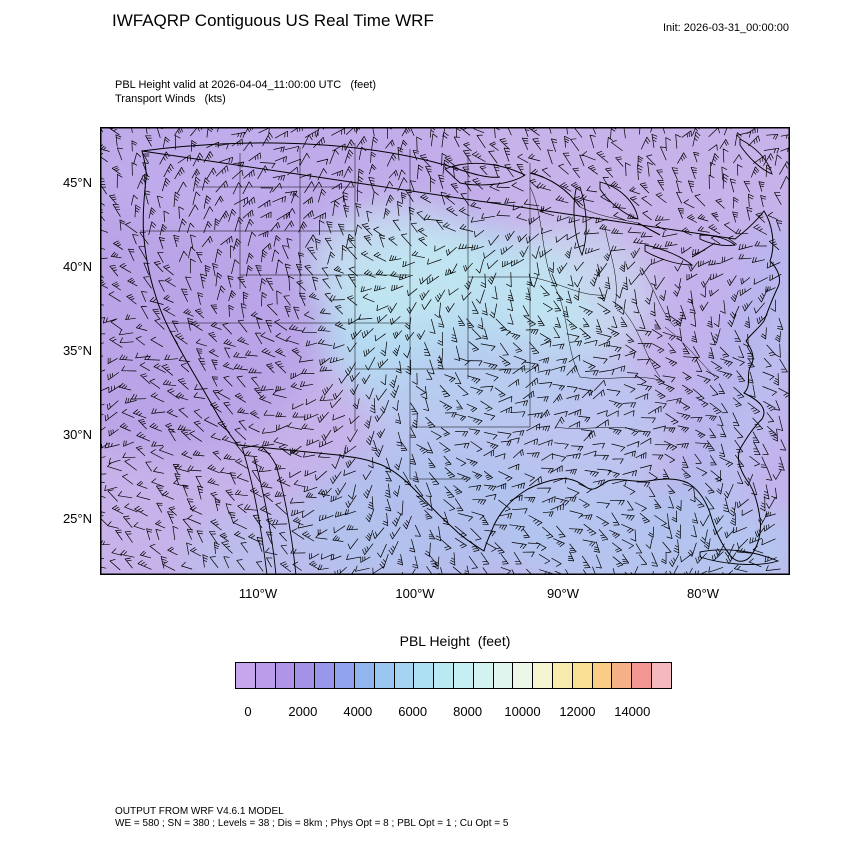 This screenshot has width=850, height=850. What do you see at coordinates (522, 711) in the screenshot?
I see `colorbar-tick-label: 10000` at bounding box center [522, 711].